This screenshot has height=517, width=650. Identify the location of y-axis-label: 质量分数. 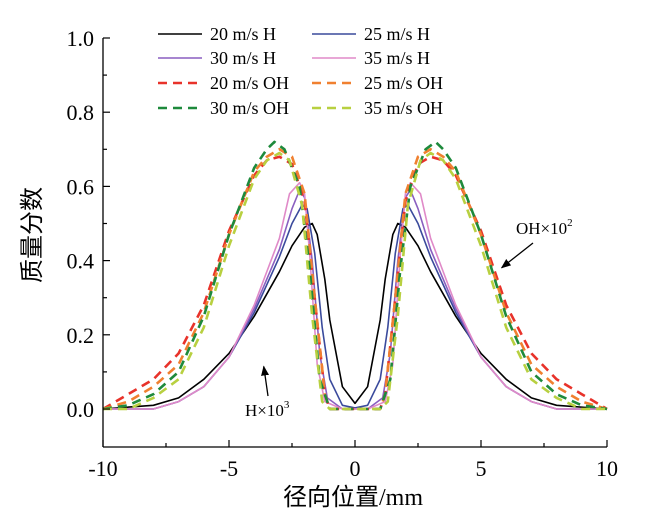
(32, 235).